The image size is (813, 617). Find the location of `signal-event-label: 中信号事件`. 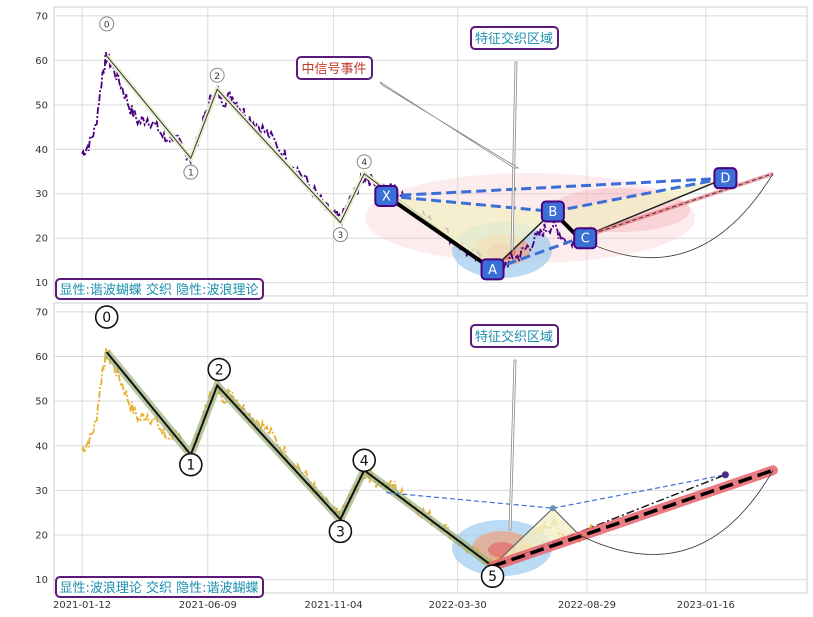

signal-event-label: 中信号事件 is located at coordinates (334, 68).